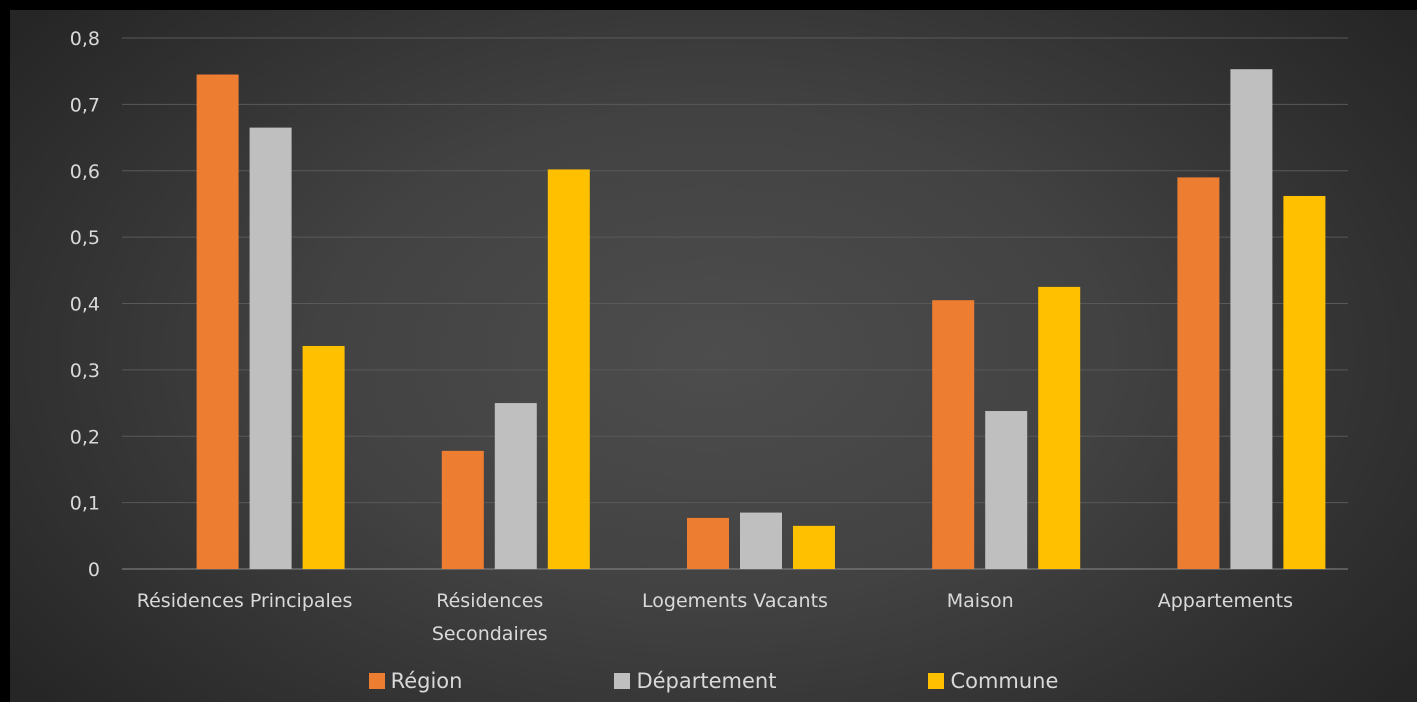  I want to click on x-category-label: Maison, so click(980, 601).